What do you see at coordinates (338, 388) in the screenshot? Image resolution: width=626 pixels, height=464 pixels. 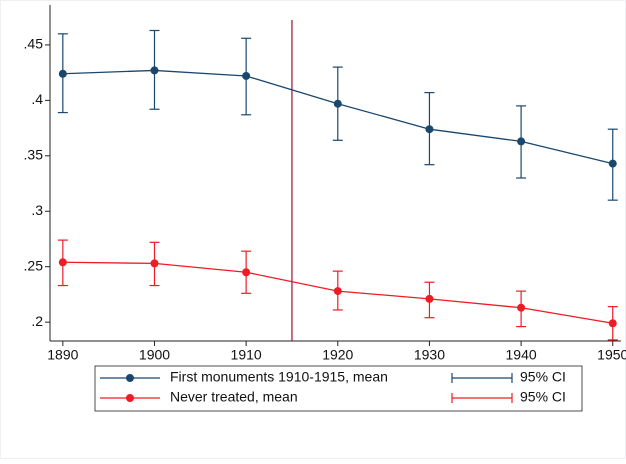 I see `legend-box` at bounding box center [338, 388].